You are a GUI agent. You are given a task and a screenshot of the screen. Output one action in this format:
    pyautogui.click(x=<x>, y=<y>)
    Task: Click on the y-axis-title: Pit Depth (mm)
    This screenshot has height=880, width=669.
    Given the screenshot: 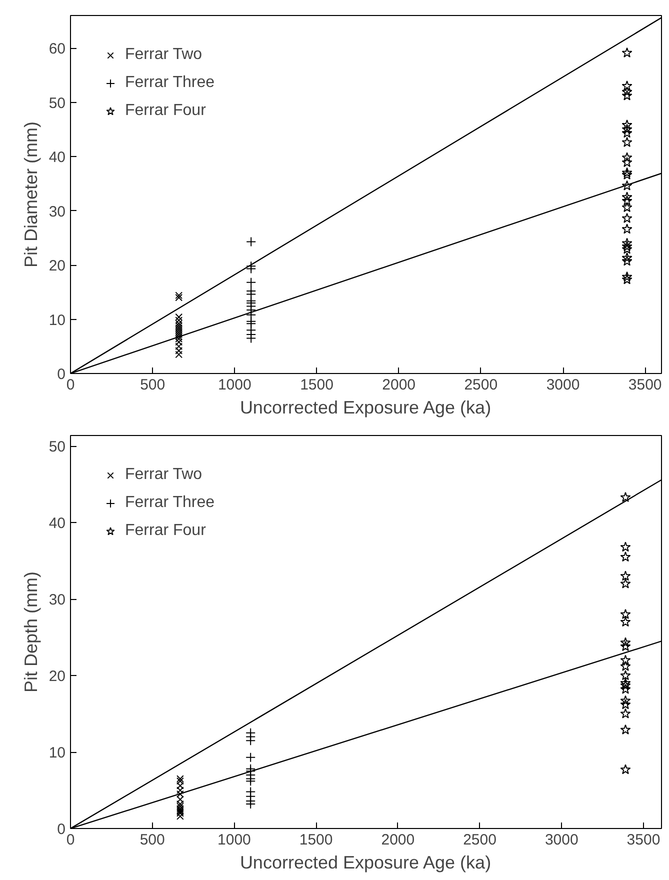 What is the action you would take?
    pyautogui.click(x=30, y=632)
    